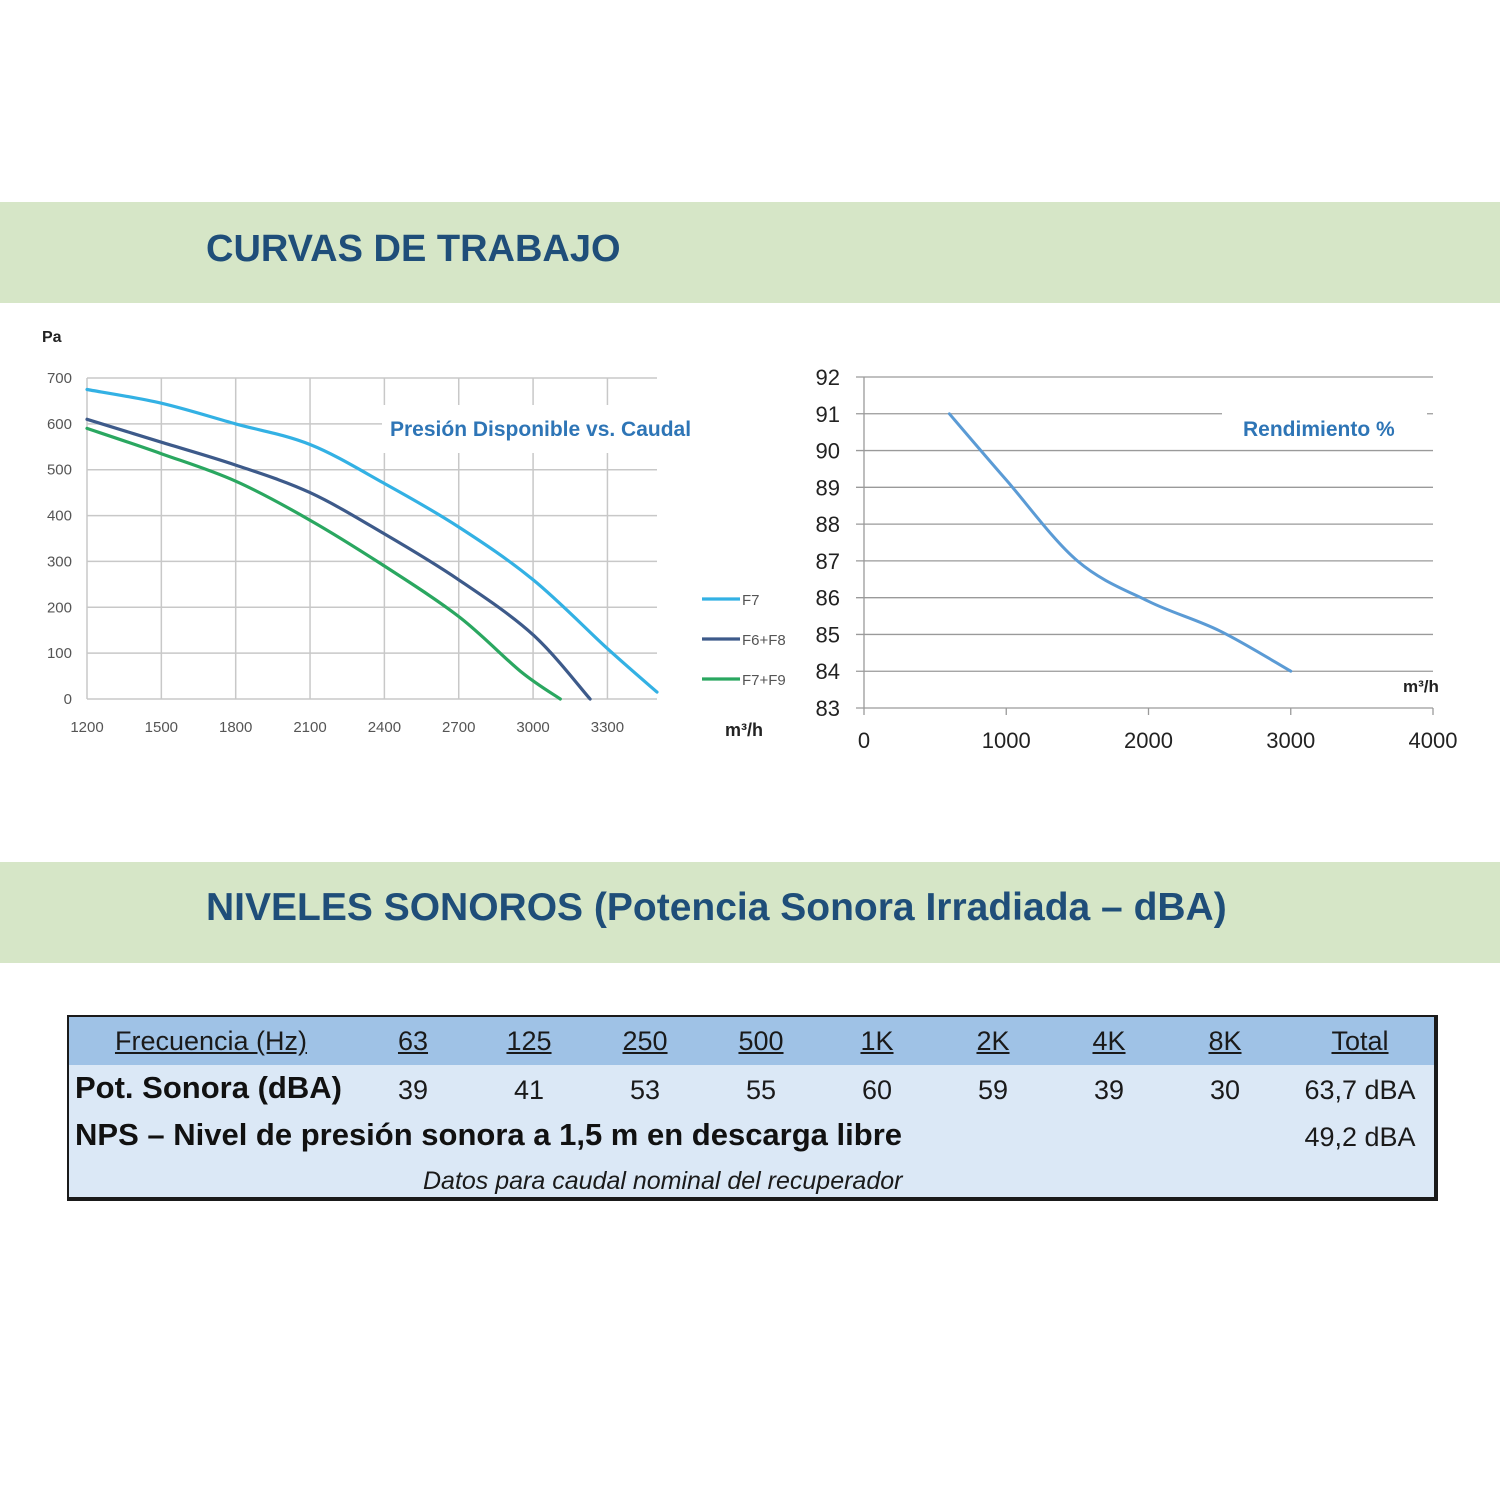  I want to click on y-tick-label: 85, so click(828, 634).